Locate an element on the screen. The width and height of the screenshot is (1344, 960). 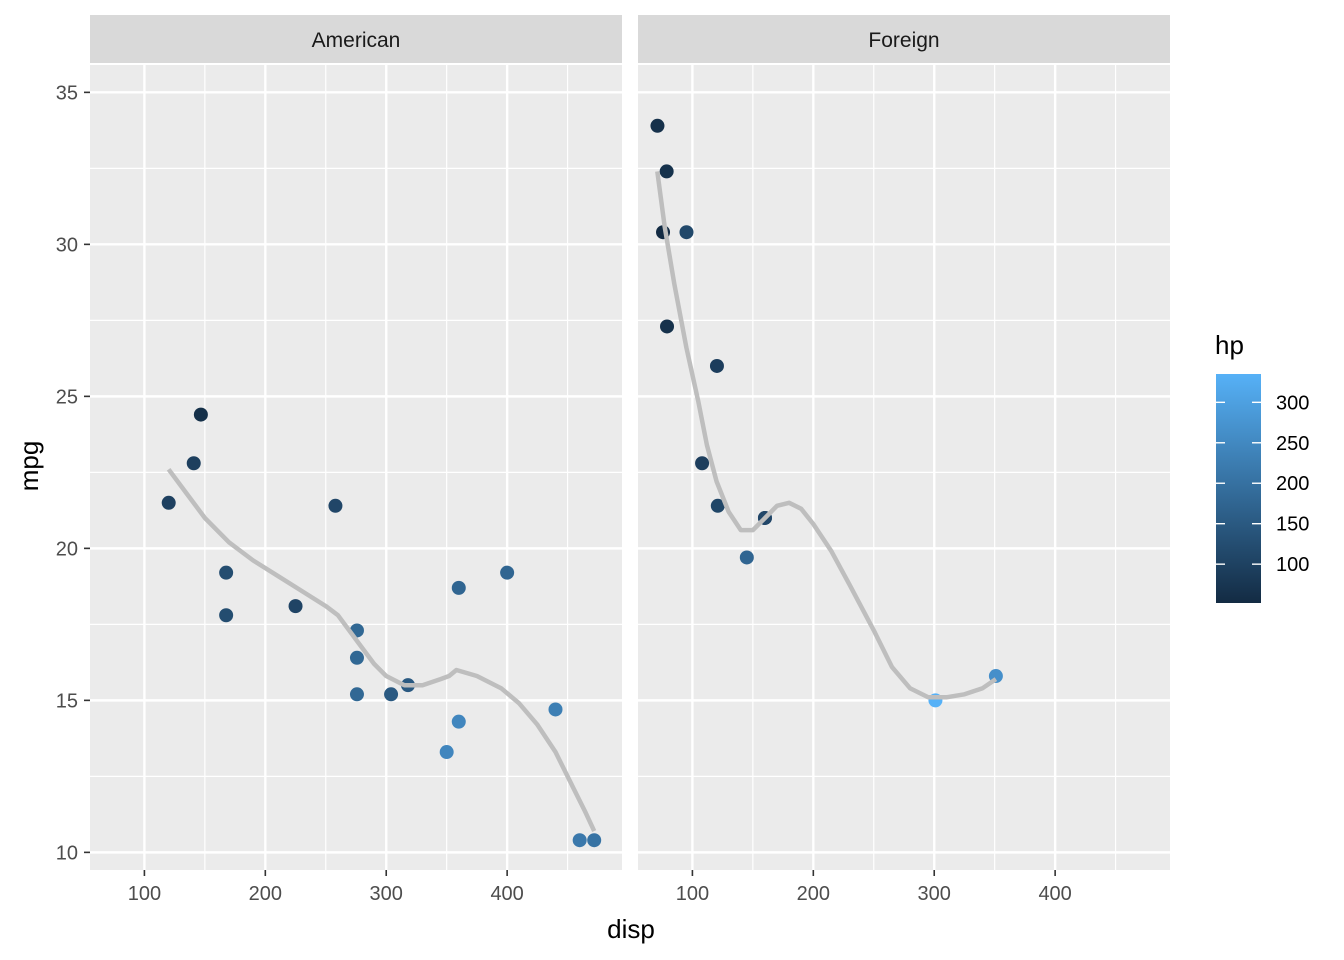
y-axis-title: mpg is located at coordinates (29, 466).